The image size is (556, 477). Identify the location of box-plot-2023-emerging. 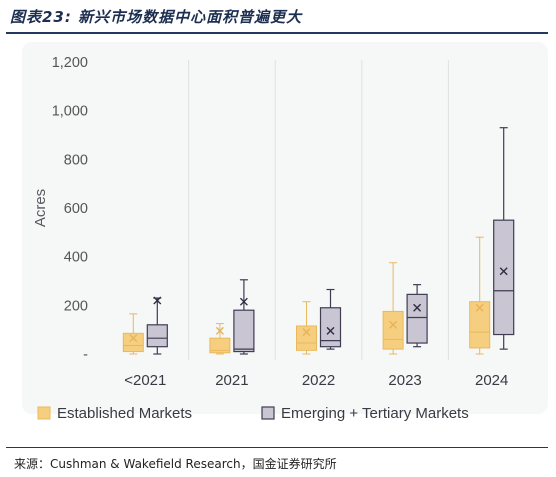
(417, 316).